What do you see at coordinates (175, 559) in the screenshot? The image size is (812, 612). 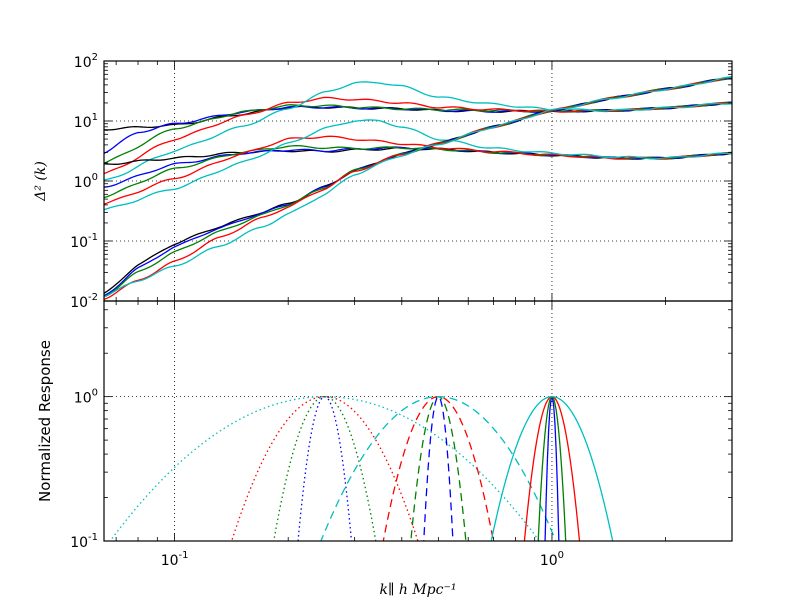 I see `x-tick-label: 10⁻¹` at bounding box center [175, 559].